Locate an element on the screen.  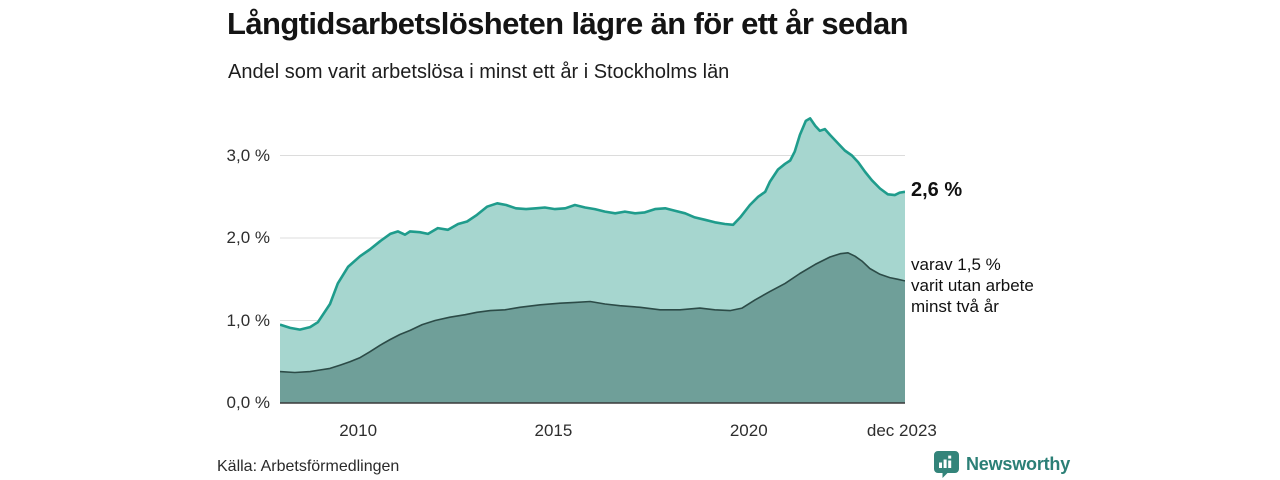
brand-name: Newsworthy is located at coordinates (1018, 464).